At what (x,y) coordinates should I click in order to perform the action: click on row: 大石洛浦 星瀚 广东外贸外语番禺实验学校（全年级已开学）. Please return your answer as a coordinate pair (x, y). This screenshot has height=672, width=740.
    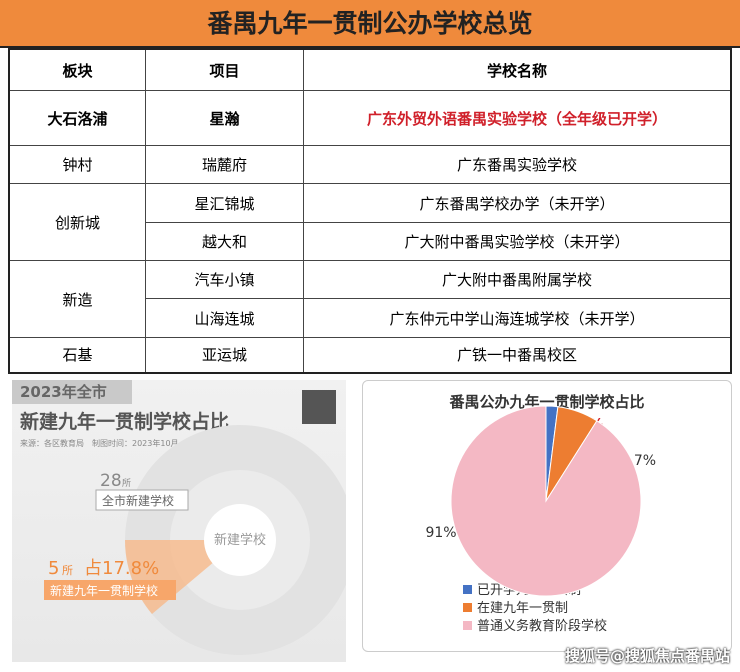
    Looking at the image, I should click on (370, 118).